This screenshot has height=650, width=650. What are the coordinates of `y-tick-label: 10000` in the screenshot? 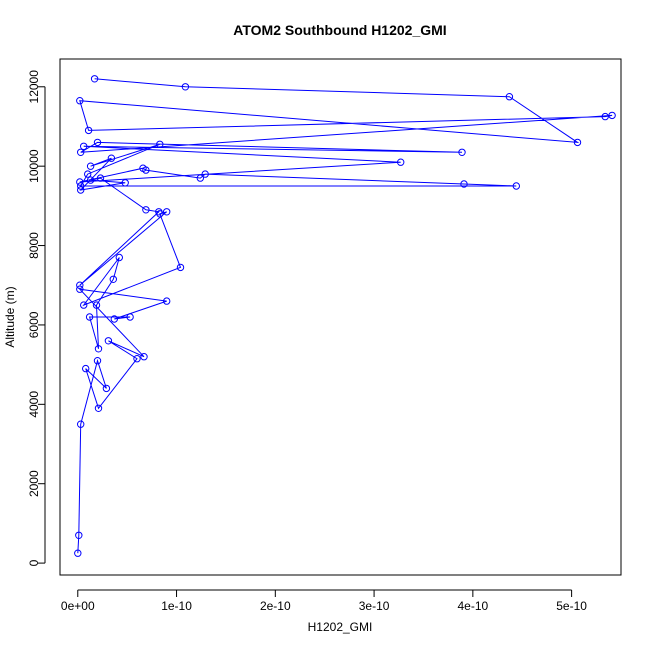 It's located at (34, 166).